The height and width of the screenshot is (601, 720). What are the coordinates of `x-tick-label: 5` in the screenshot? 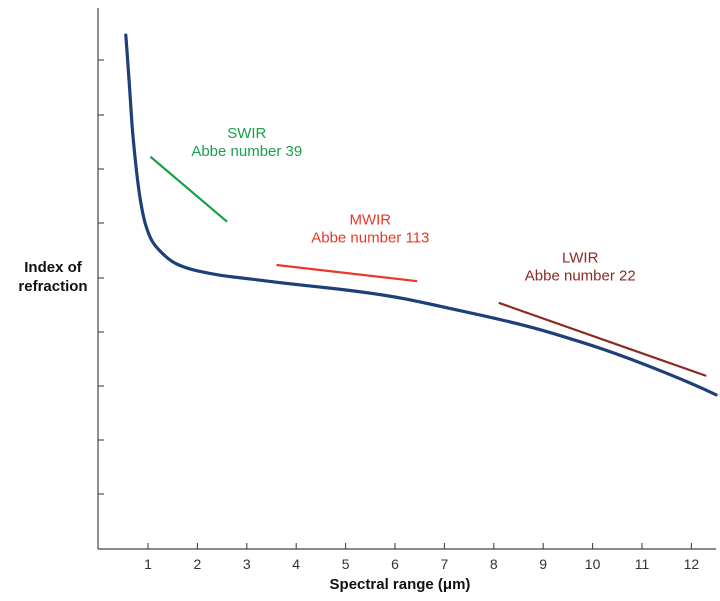 It's located at (346, 564).